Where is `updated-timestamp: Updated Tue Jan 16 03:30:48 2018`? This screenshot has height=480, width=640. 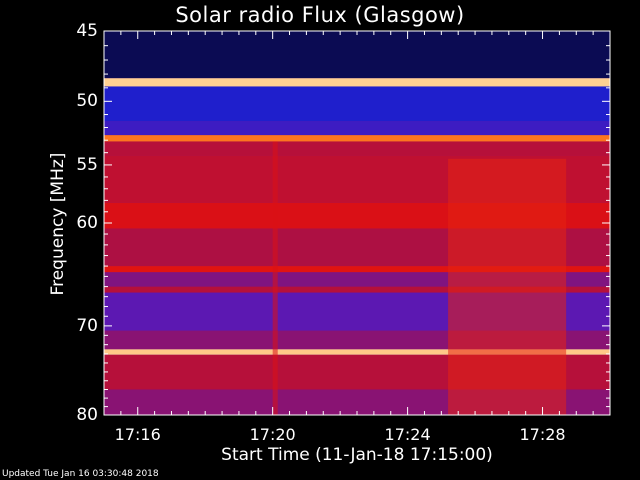
updated-timestamp: Updated Tue Jan 16 03:30:48 2018 is located at coordinates (80, 474).